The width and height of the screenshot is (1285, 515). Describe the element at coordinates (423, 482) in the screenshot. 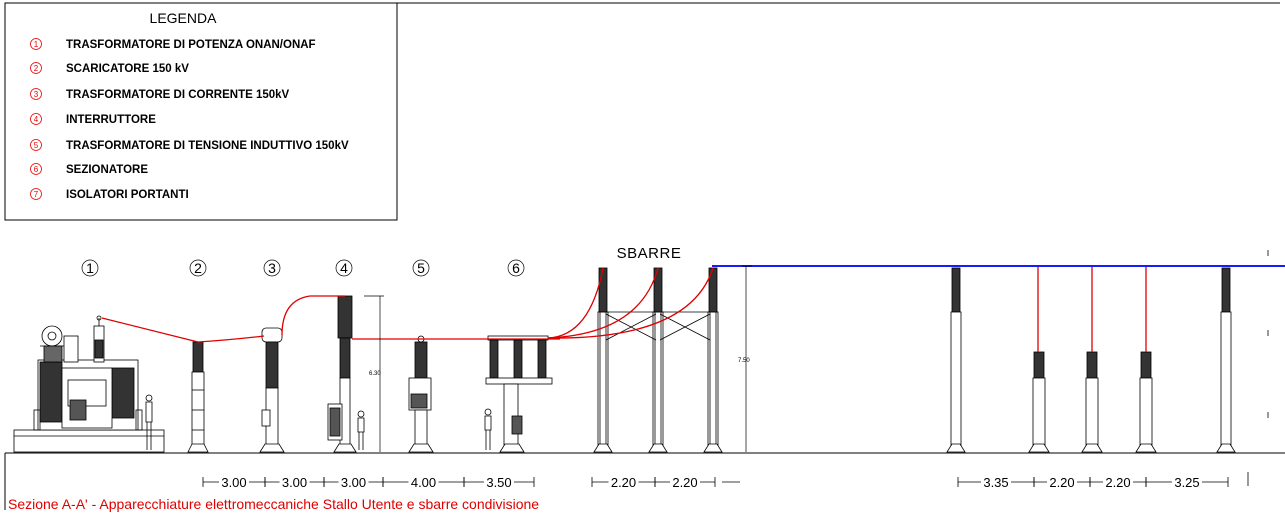

I see `dimension-label: 4.00` at that location.